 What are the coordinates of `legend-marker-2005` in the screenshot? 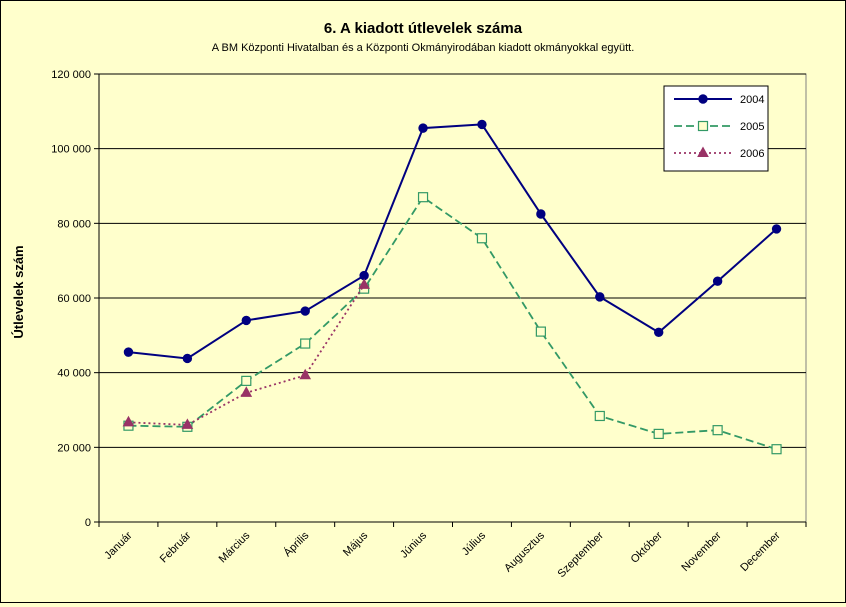 It's located at (703, 126).